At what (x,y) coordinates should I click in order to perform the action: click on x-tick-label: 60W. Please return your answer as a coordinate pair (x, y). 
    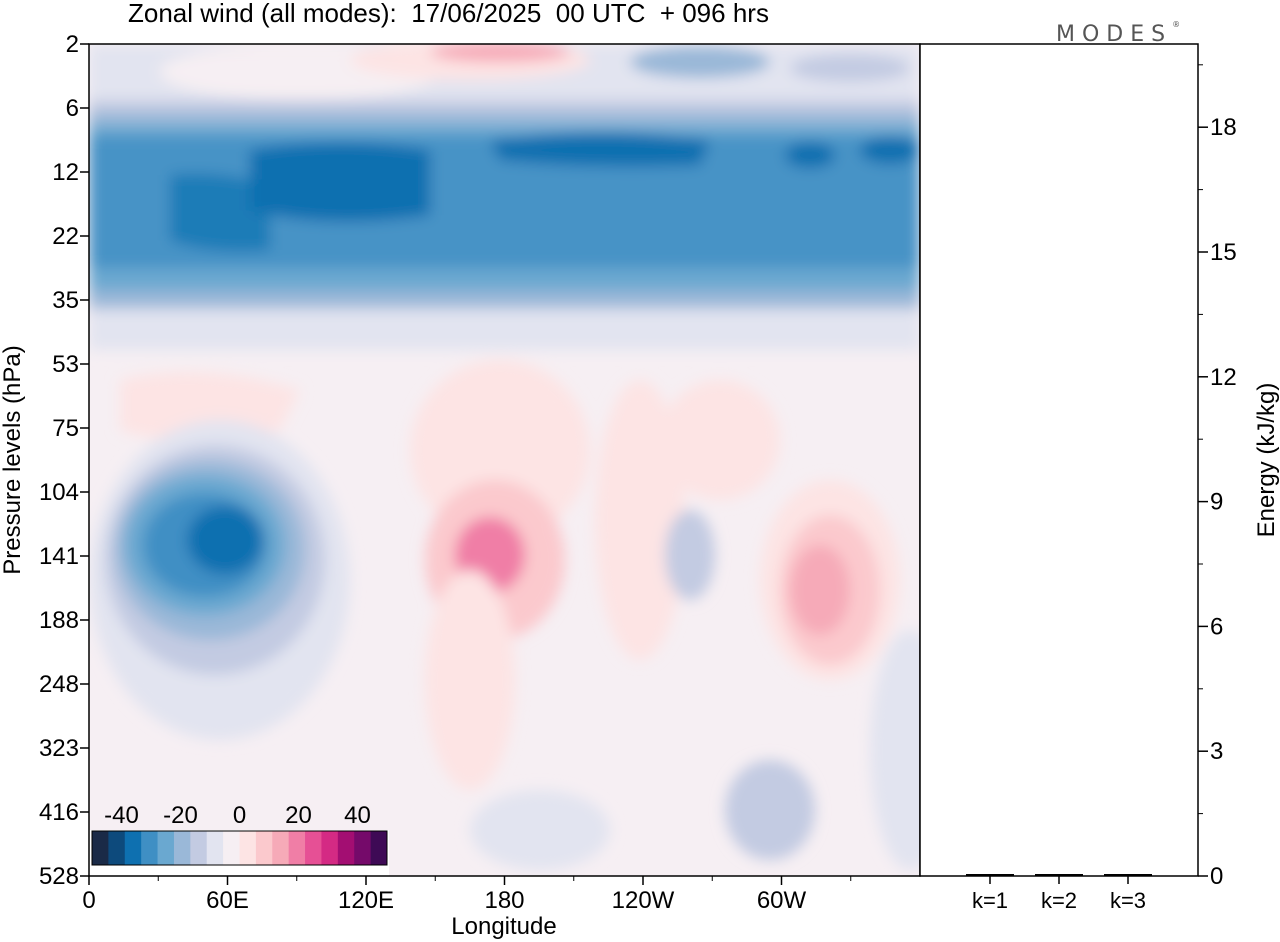
    Looking at the image, I should click on (782, 900).